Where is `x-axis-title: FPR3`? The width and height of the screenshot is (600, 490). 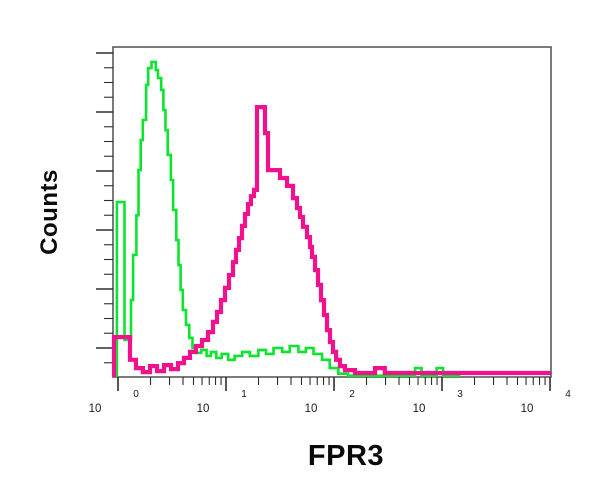 x-axis-title: FPR3 is located at coordinates (346, 456).